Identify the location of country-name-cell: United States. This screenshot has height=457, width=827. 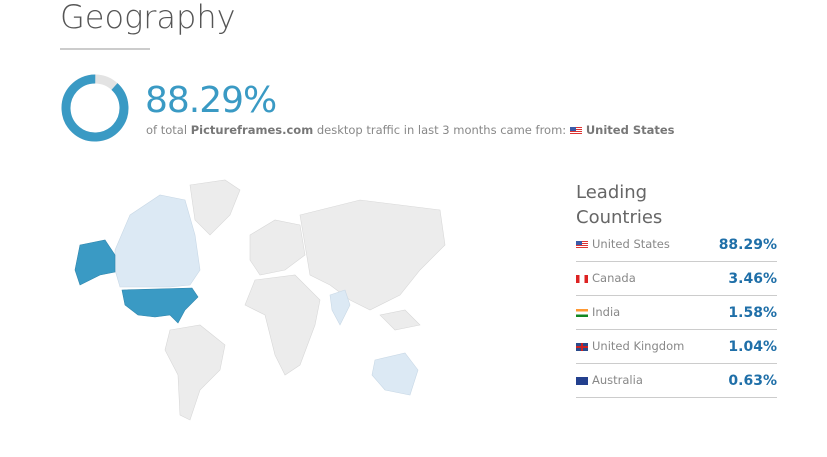
(623, 244).